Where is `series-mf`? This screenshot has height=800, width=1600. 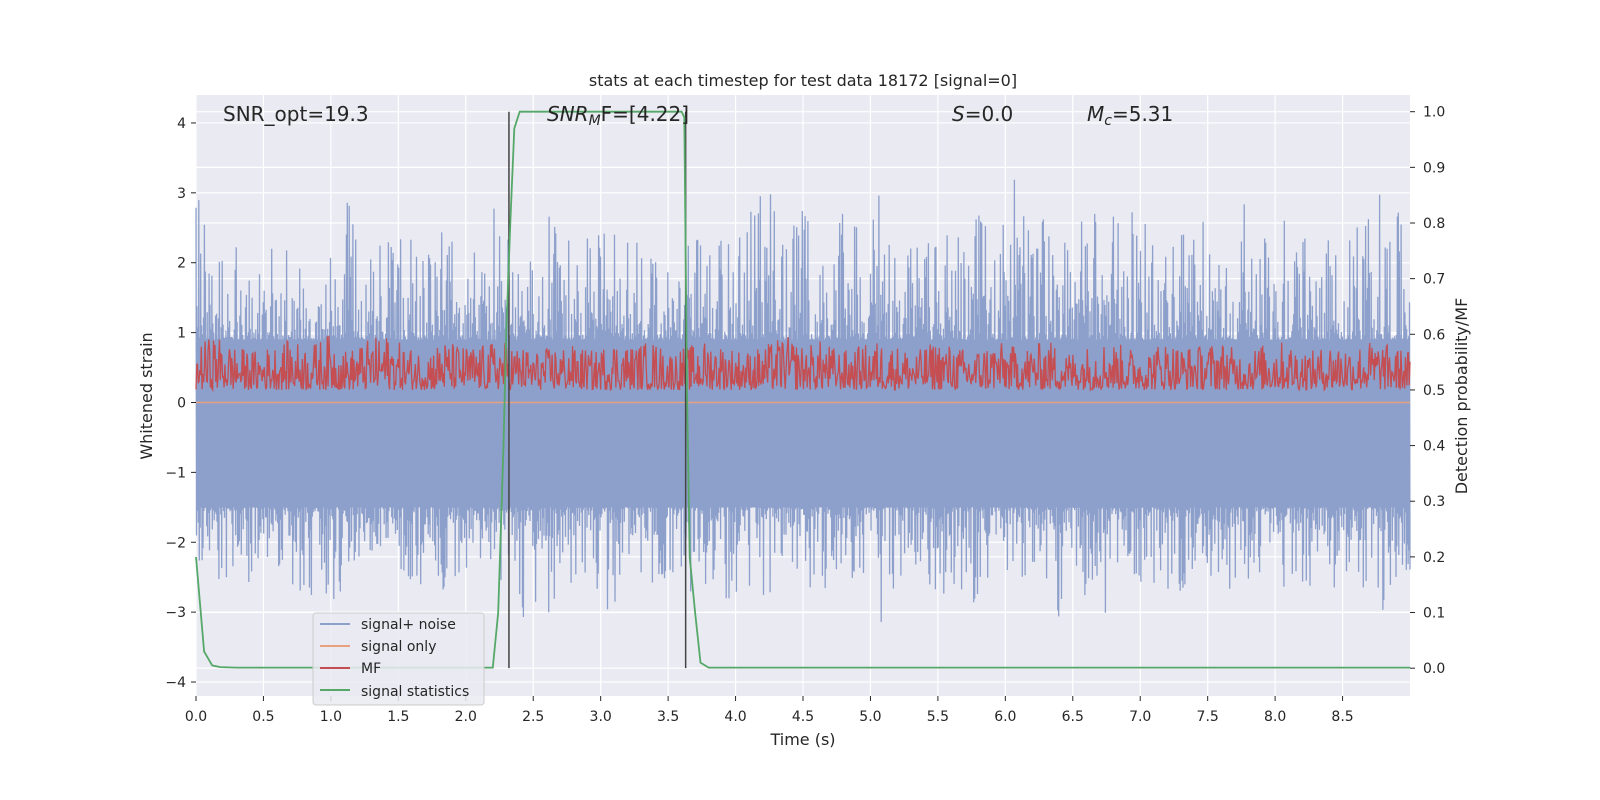 series-mf is located at coordinates (803, 364).